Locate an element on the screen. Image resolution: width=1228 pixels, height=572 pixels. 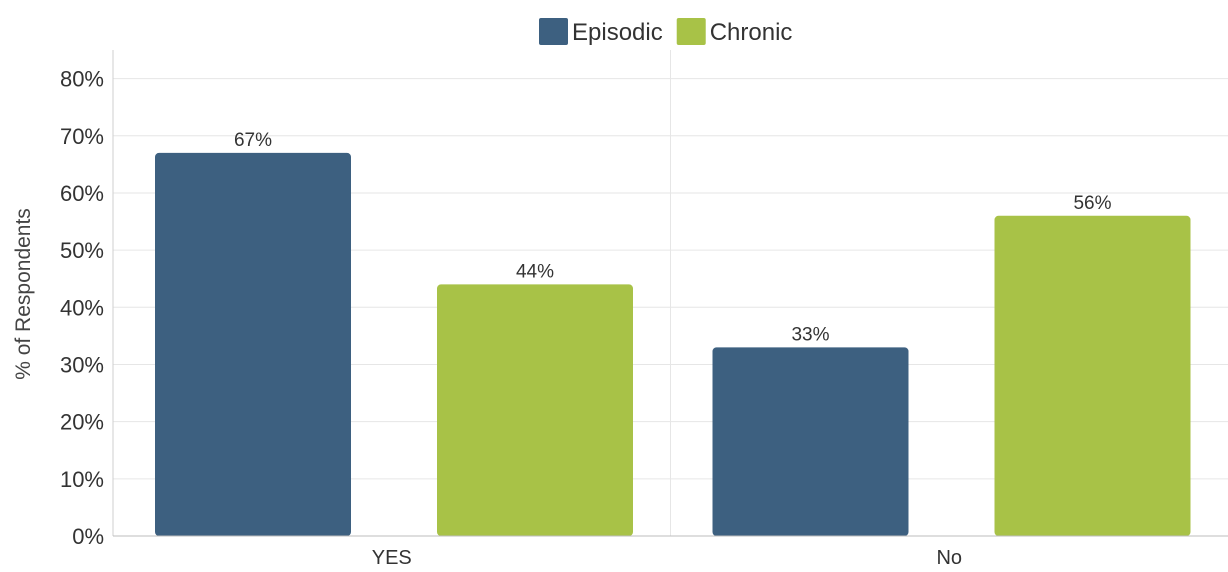
y-tick-label: 50% is located at coordinates (82, 250).